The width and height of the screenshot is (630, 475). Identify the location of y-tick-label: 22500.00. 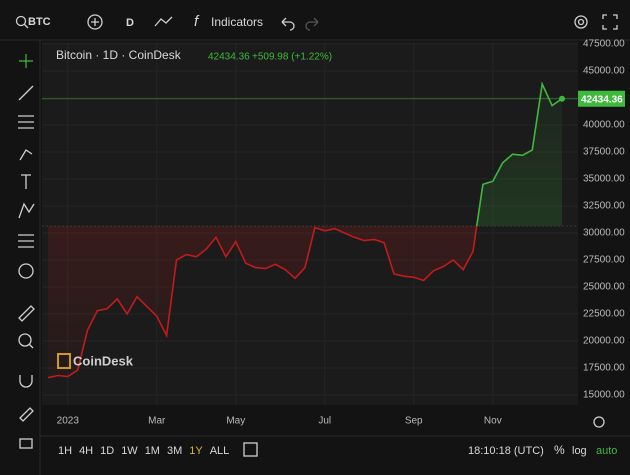
(604, 314).